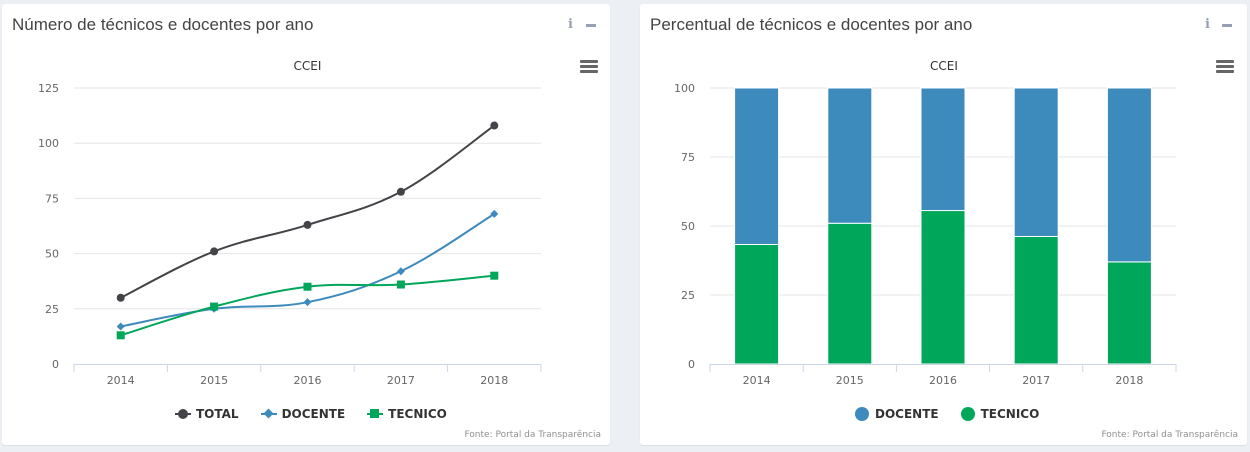  Describe the element at coordinates (217, 414) in the screenshot. I see `legend-label: TOTAL` at that location.